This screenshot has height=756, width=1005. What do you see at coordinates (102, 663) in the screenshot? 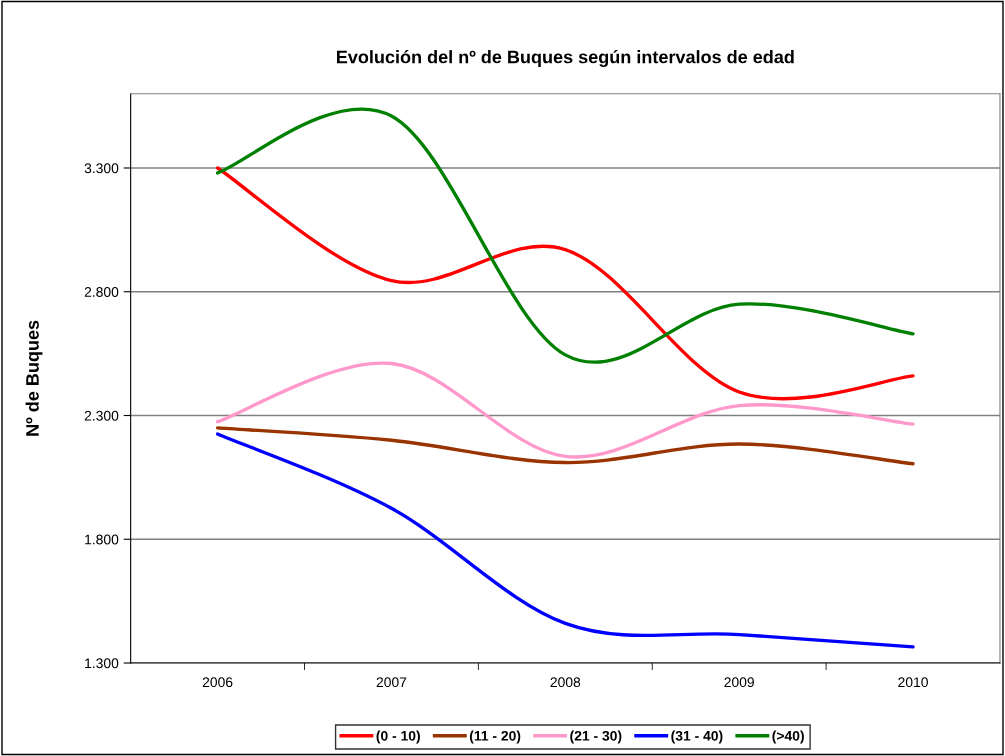
I see `y-tick-label: 1.300` at bounding box center [102, 663].